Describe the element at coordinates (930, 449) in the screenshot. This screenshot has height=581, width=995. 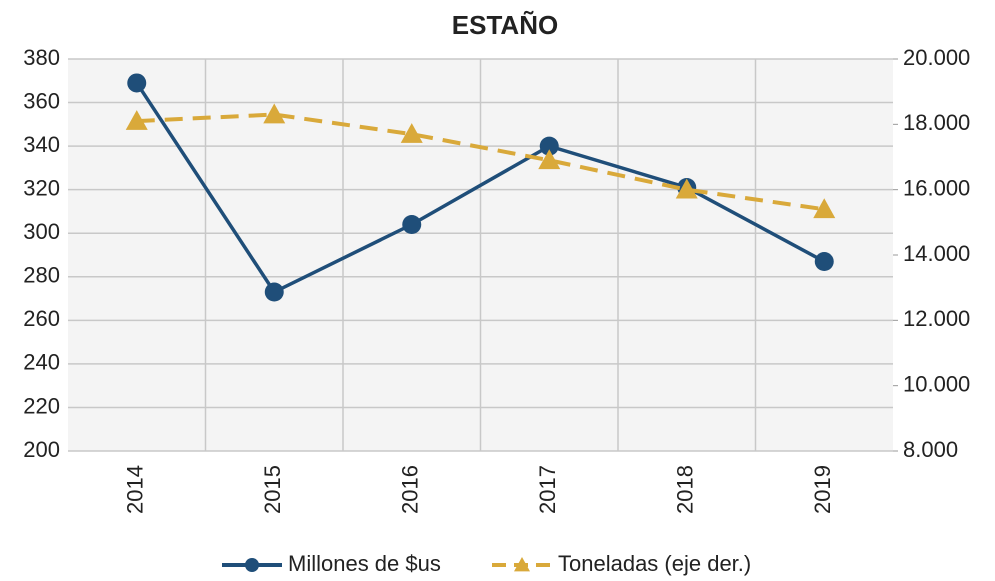
I see `y2-tick-label: 8.000` at that location.